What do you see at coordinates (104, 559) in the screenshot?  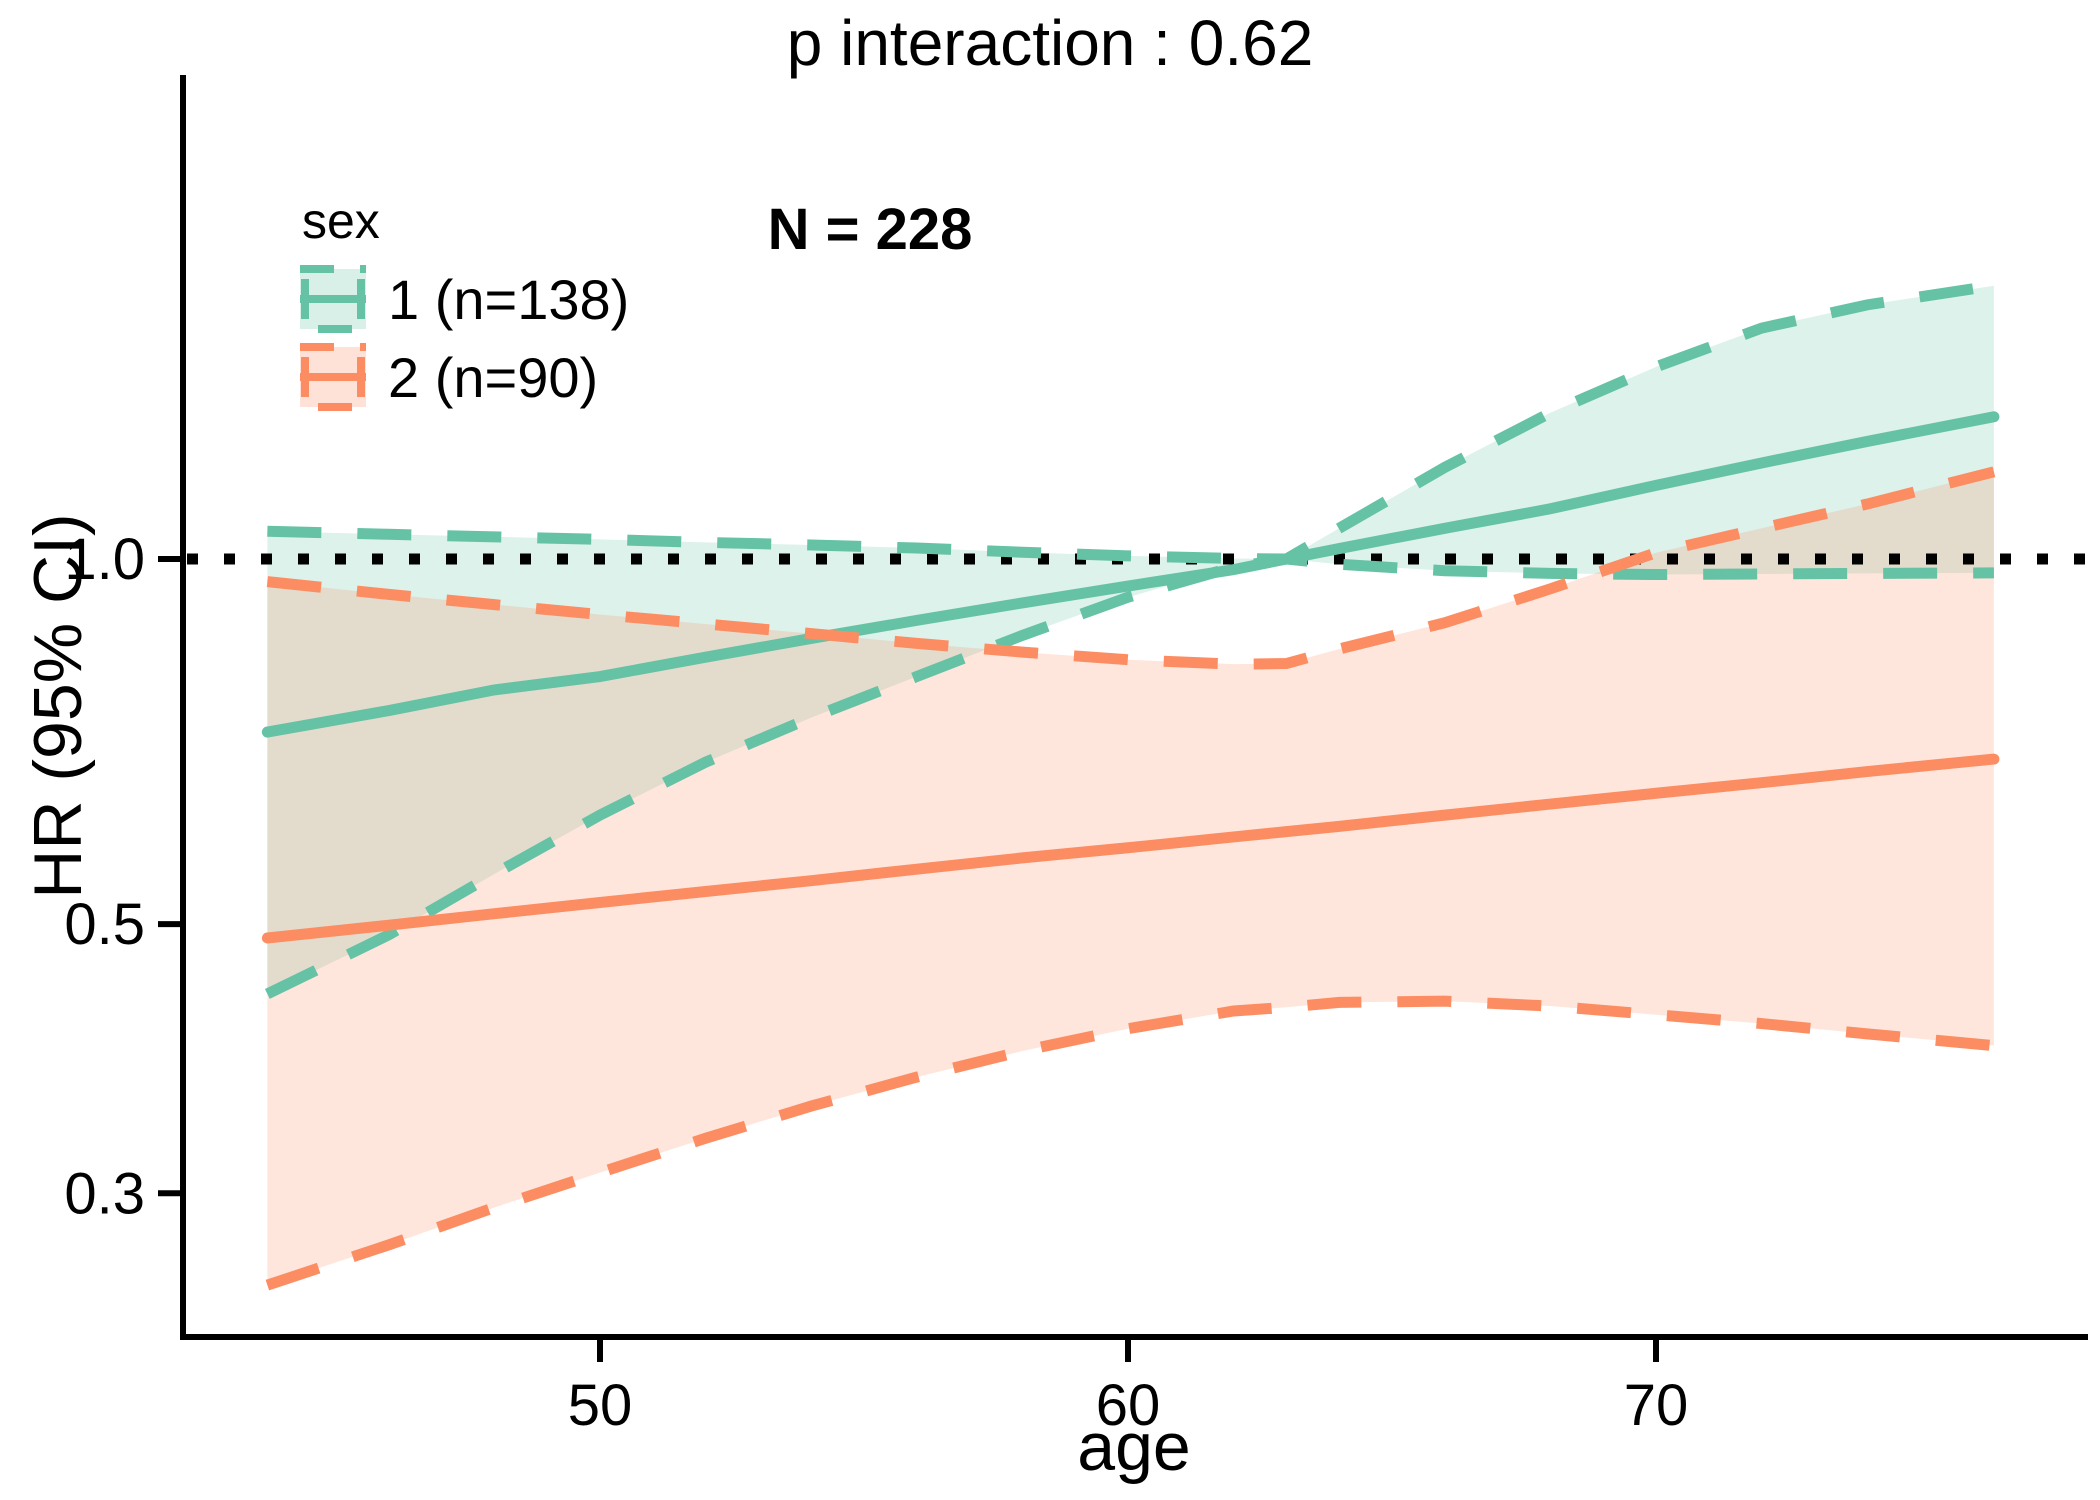 I see `y-tick-label: 1.0` at bounding box center [104, 559].